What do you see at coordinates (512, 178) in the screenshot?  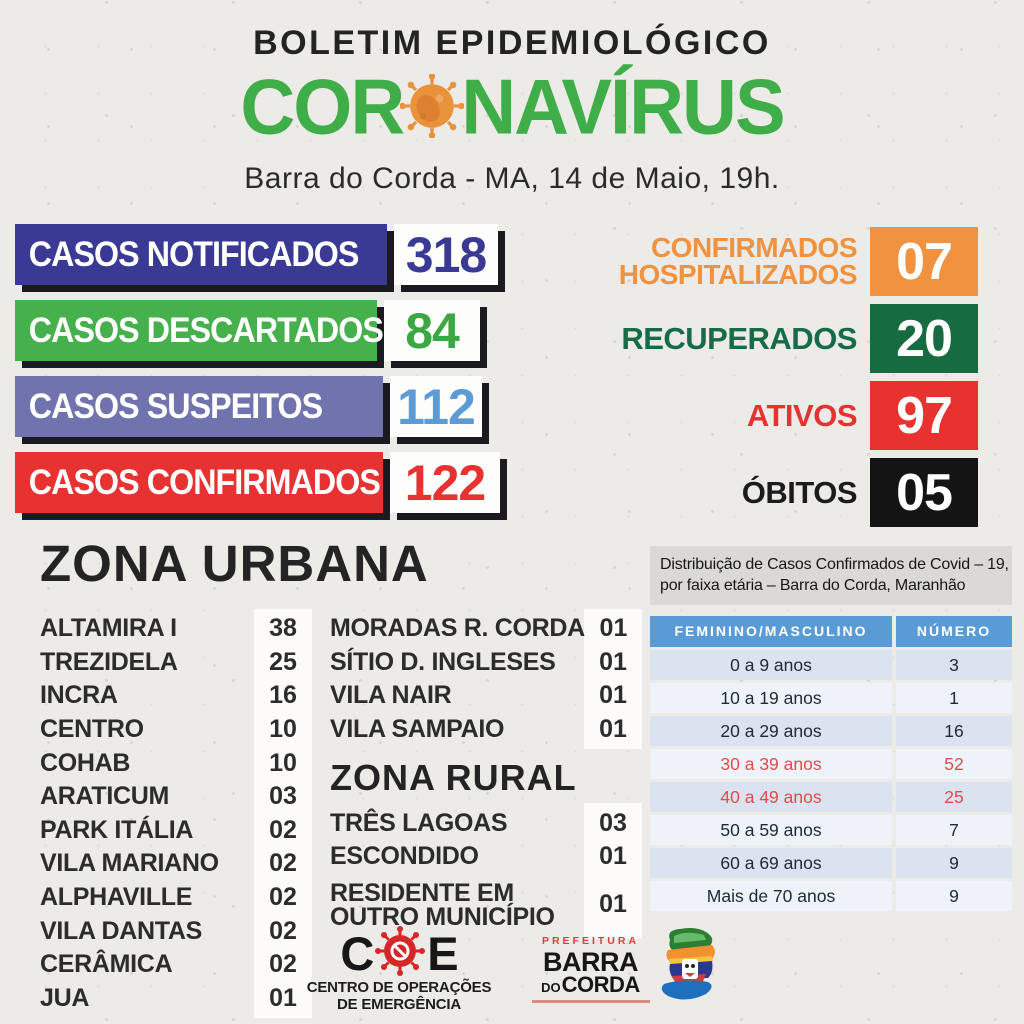 I see `bulletin-subtitle: Barra do Corda - MA, 14 de Maio, 19h.` at bounding box center [512, 178].